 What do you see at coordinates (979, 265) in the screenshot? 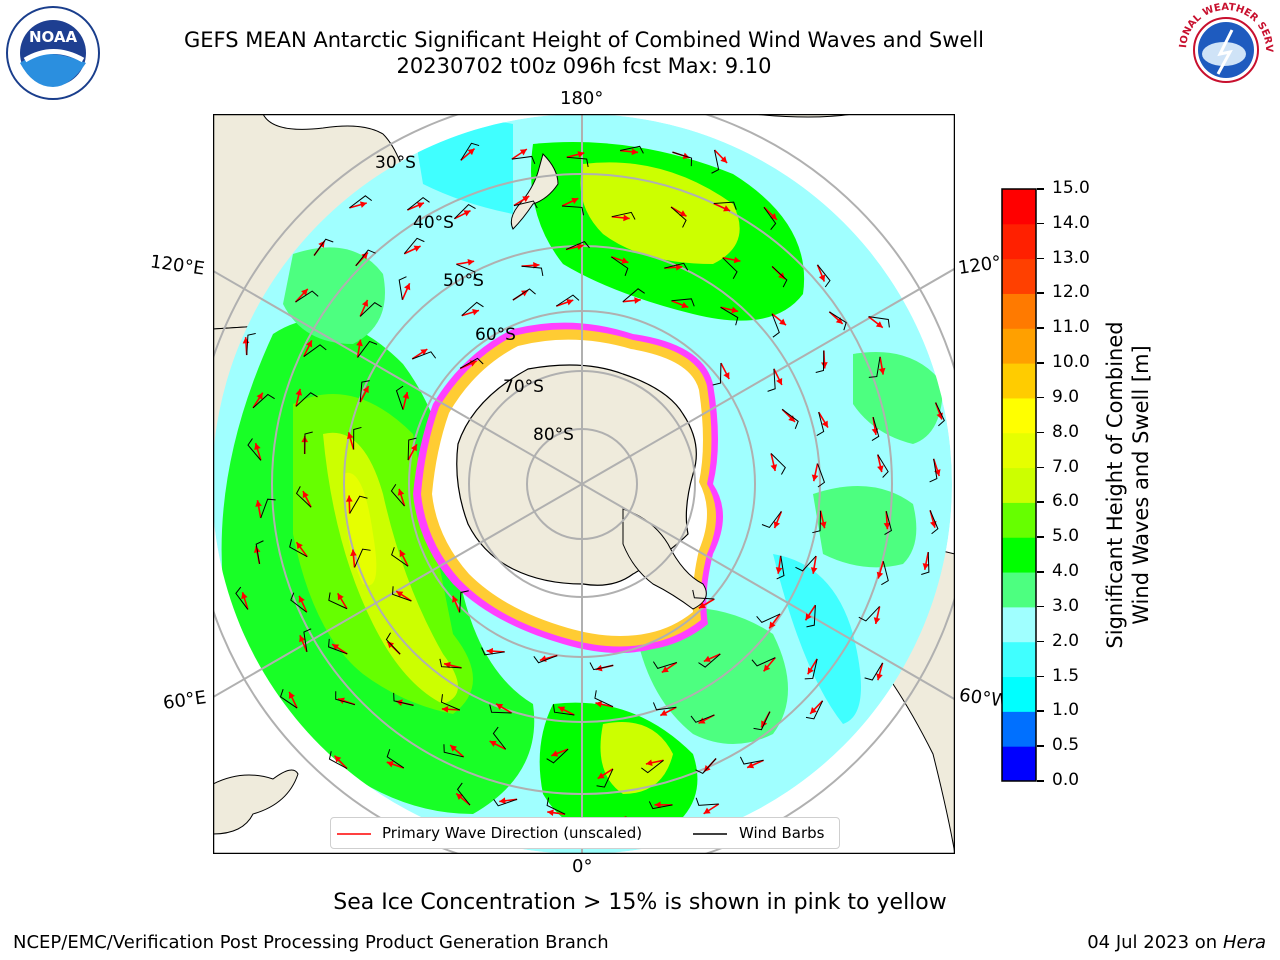
I see `lon-label-120w: 120°` at bounding box center [979, 265].